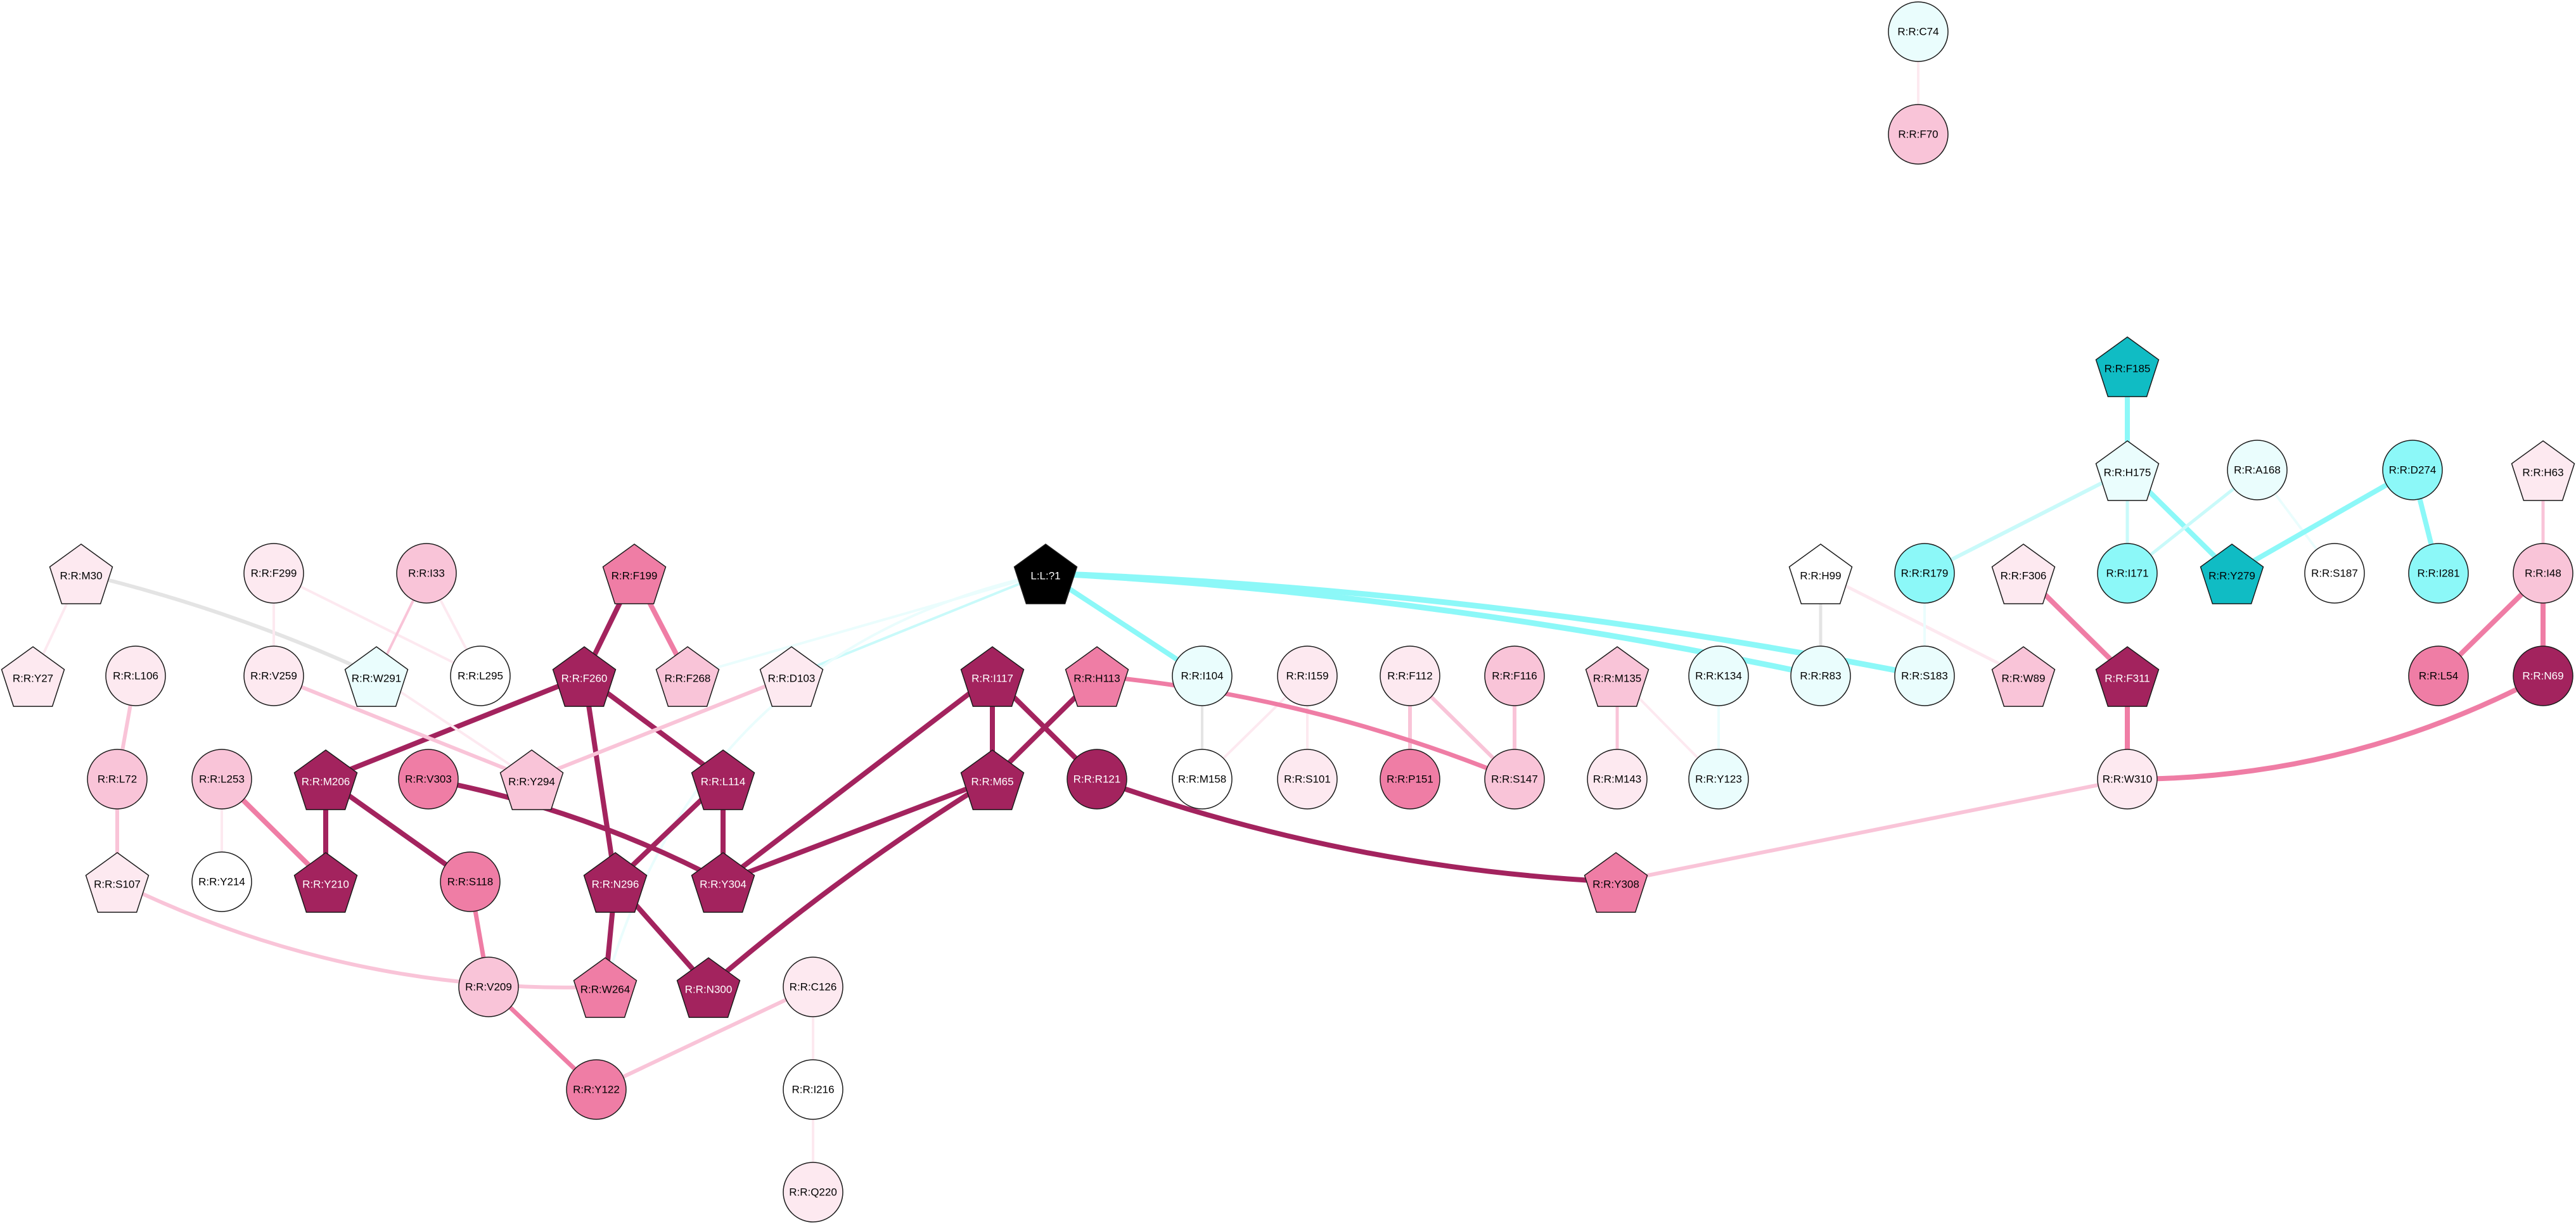 The width and height of the screenshot is (2576, 1227). I want to click on node-r-r-m143: R:R:M143, so click(1617, 779).